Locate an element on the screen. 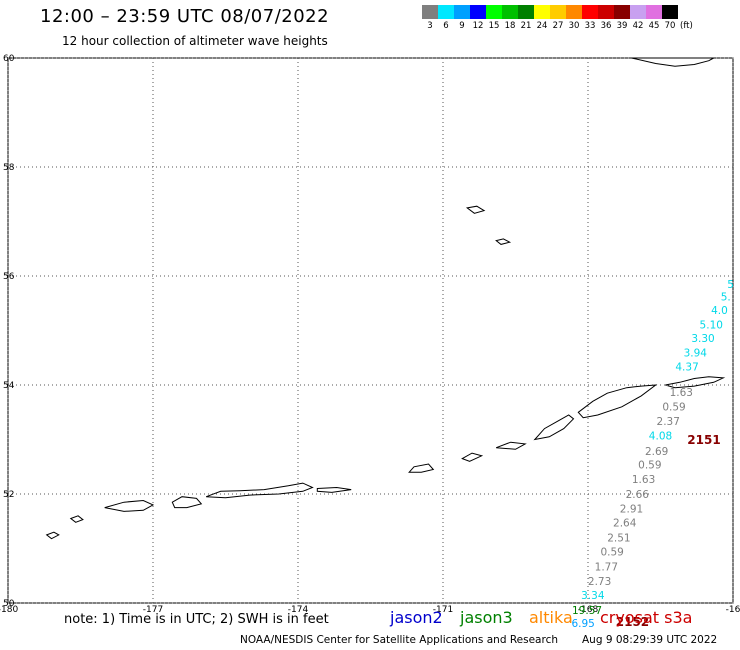  lon-tick-label: -174 is located at coordinates (298, 610).